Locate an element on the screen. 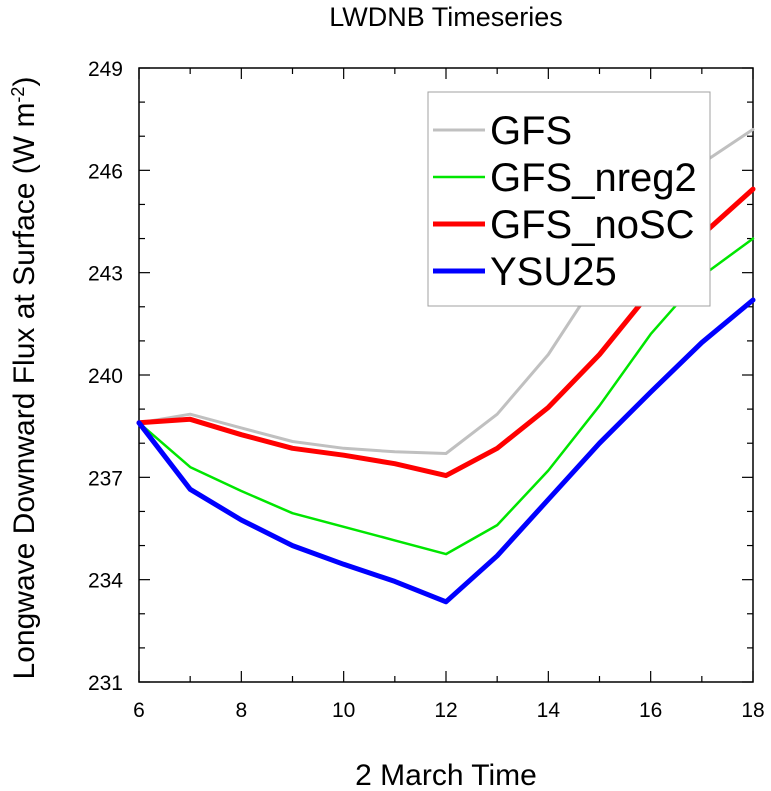 This screenshot has height=791, width=771. y-axis-title-main: Longwave Downward Flux at Surface (W m is located at coordinates (24, 391).